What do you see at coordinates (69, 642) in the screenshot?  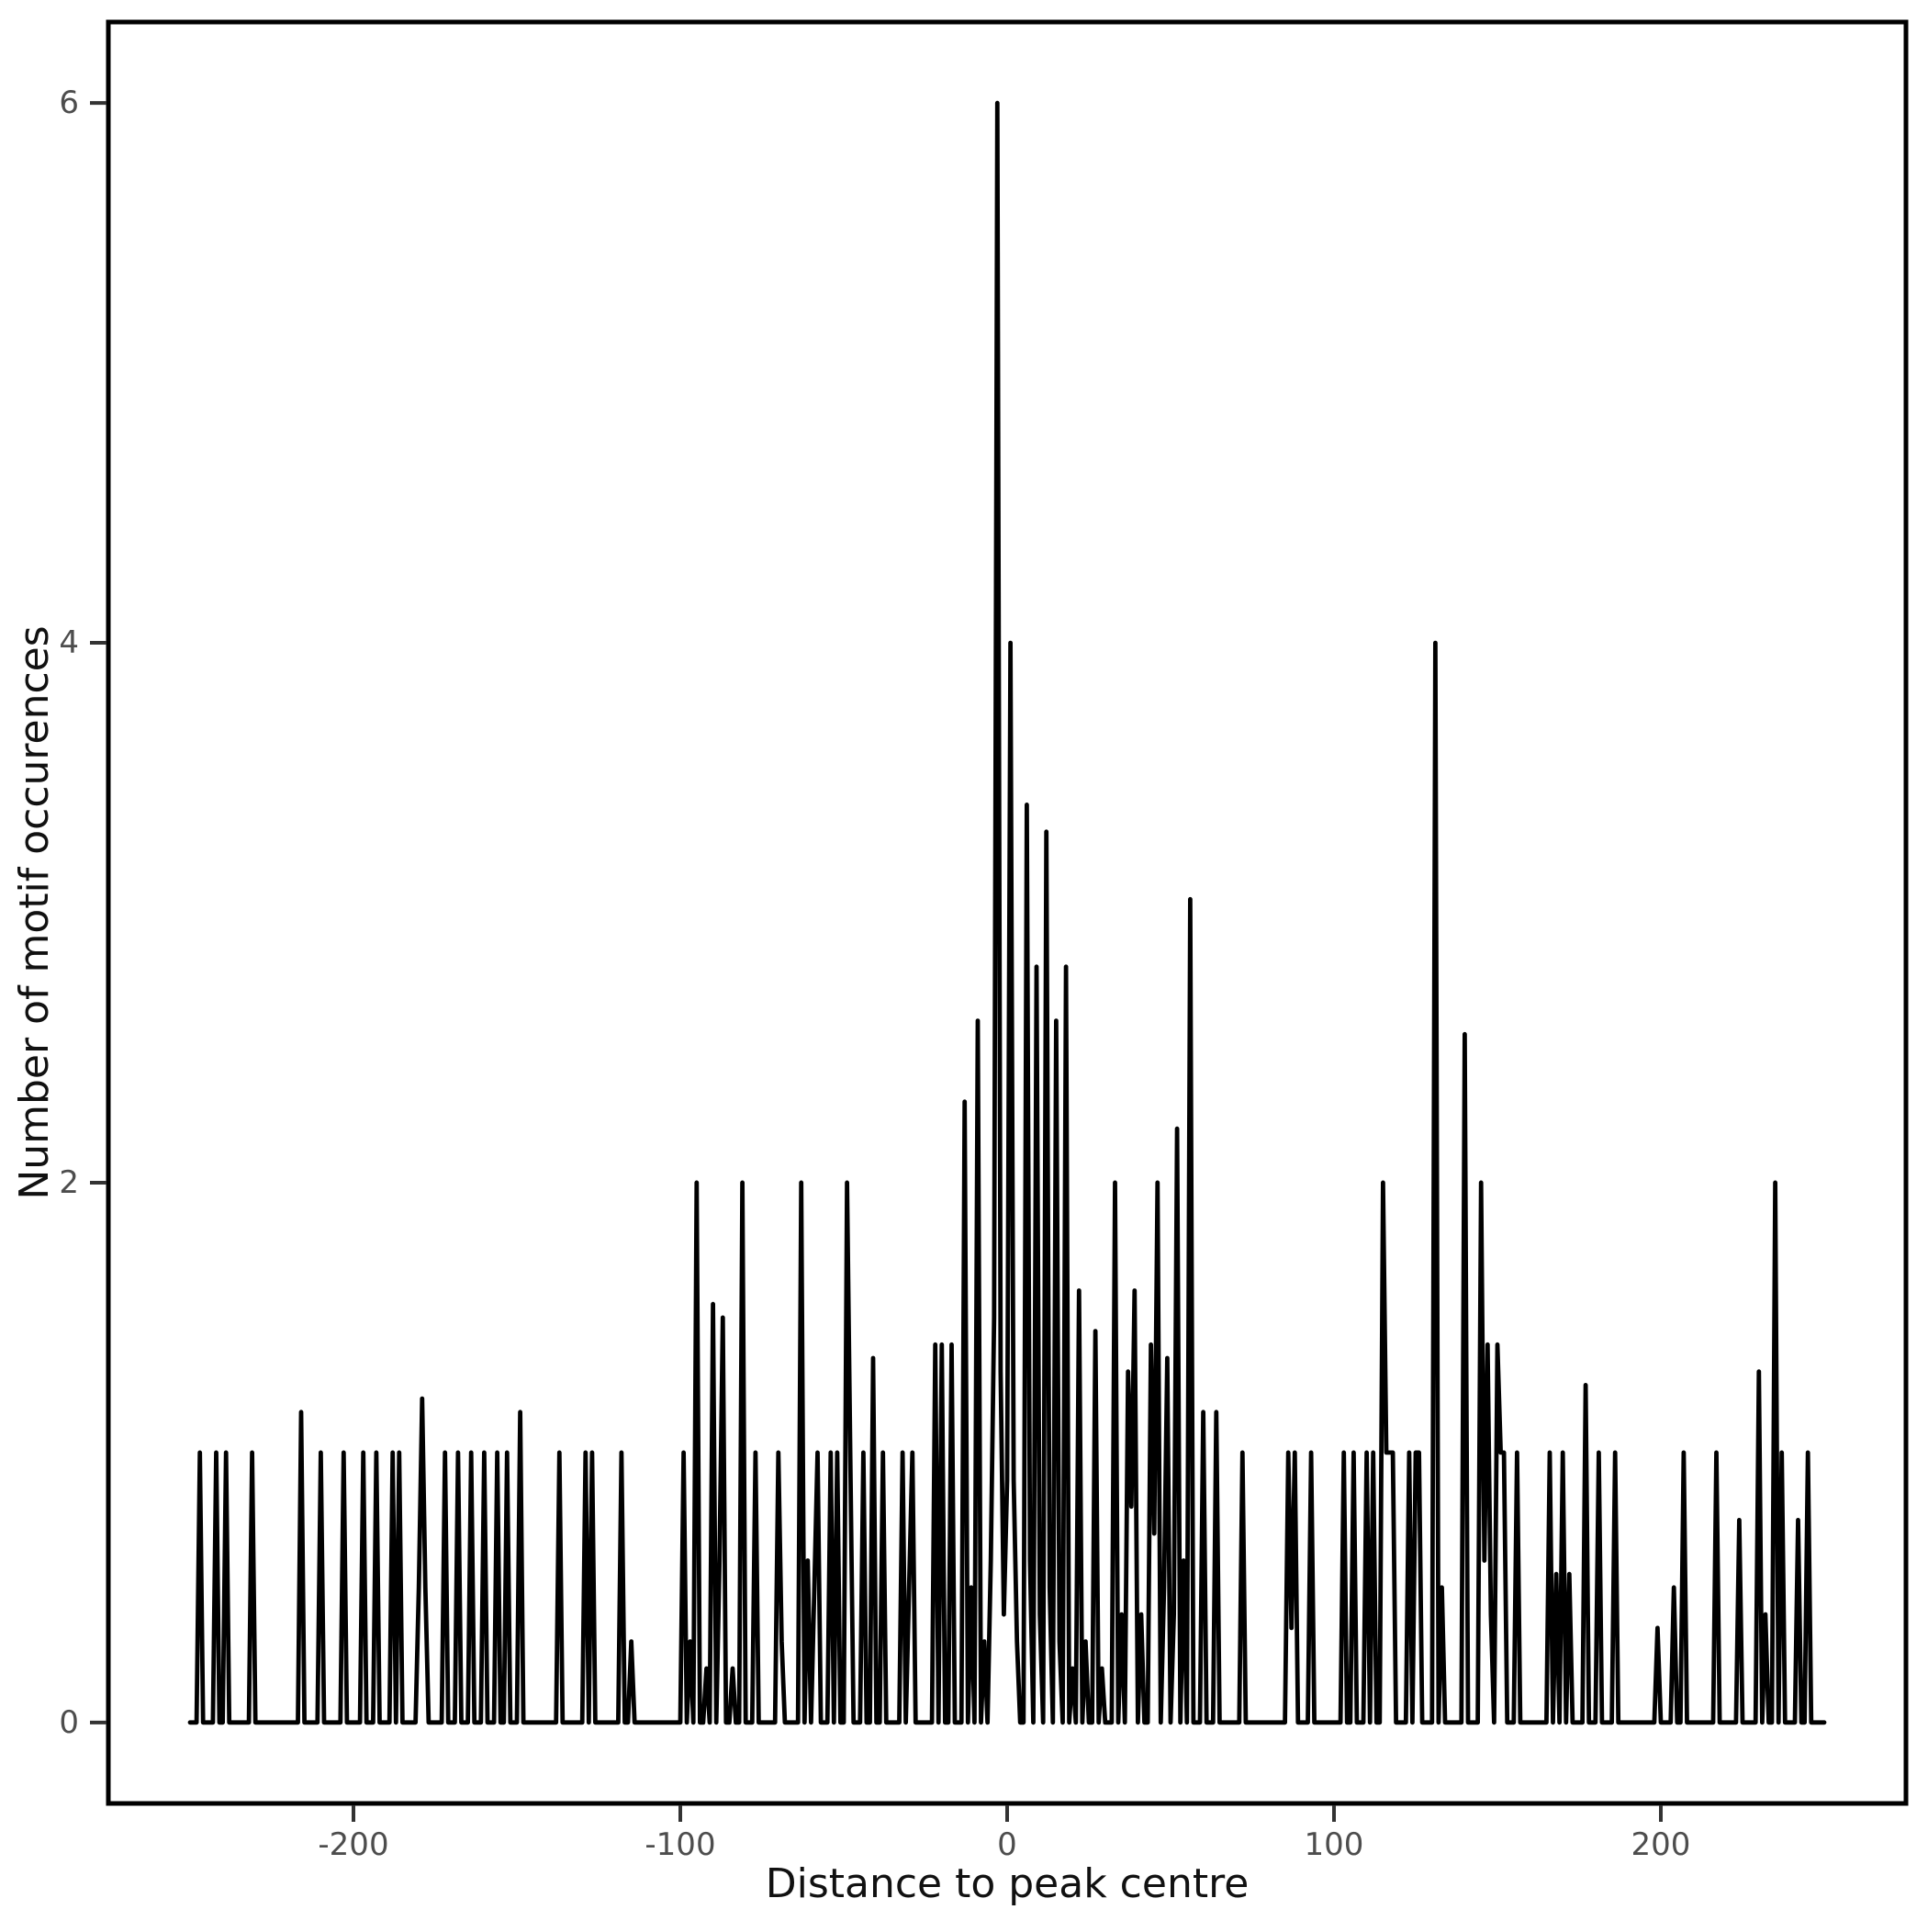 I see `y-tick-label: 4` at bounding box center [69, 642].